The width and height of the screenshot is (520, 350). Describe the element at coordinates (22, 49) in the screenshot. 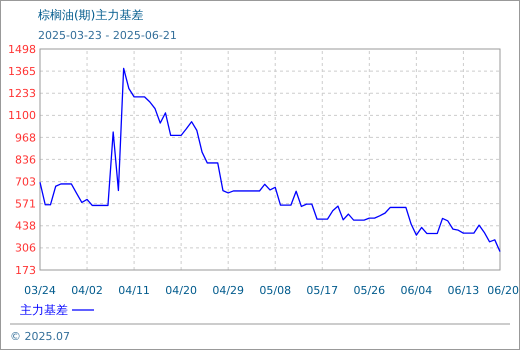

I see `y-tick-label: 1498` at that location.